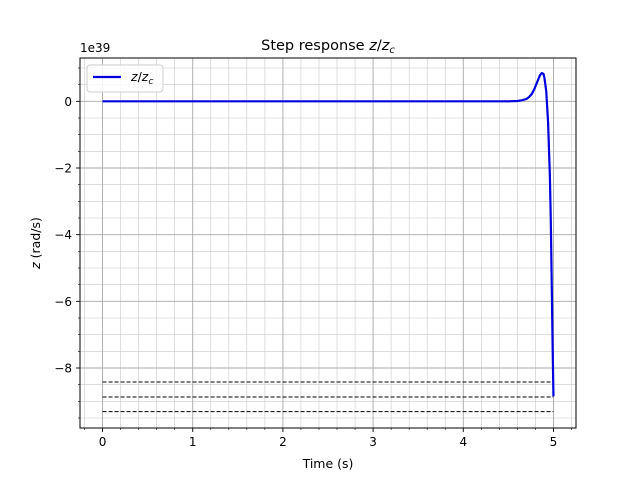 This screenshot has width=640, height=480. I want to click on x-tick-labels: 0 1 2 3 4 5, so click(328, 442).